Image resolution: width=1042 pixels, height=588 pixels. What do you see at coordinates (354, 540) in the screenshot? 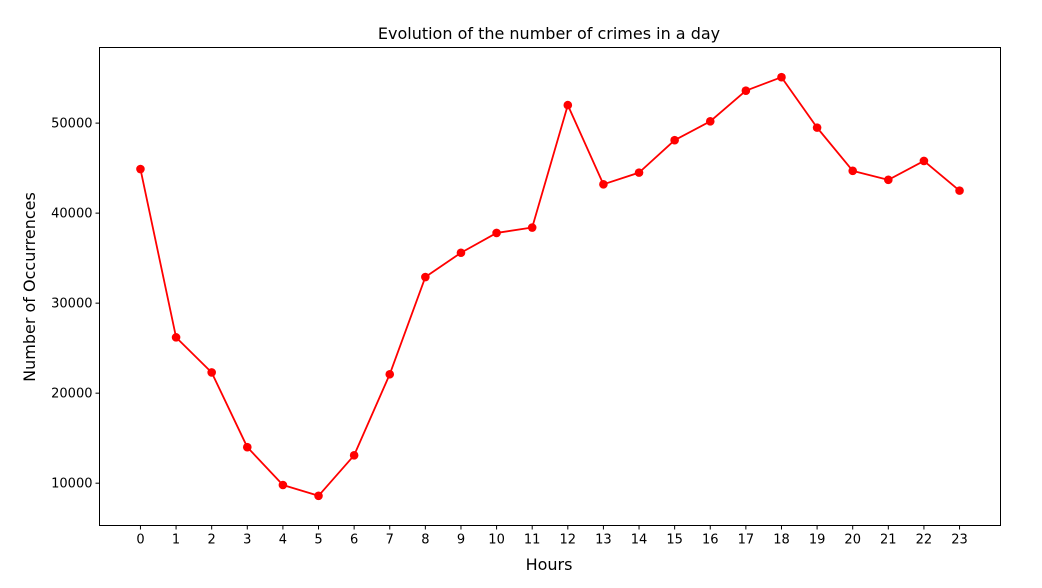
I see `x-tick-label: 6` at bounding box center [354, 540].